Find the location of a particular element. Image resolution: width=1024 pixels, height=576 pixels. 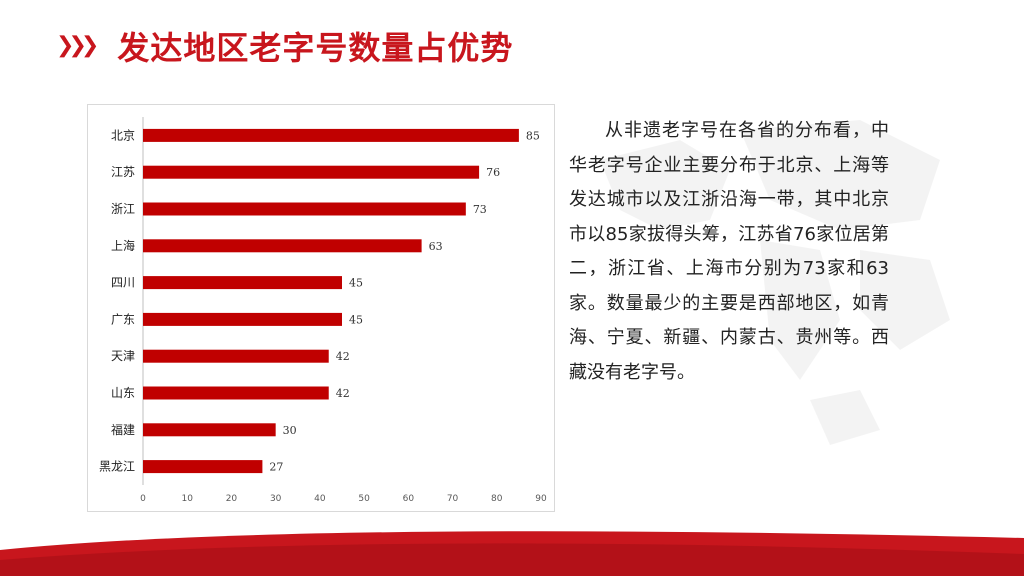

data-label: 27 is located at coordinates (276, 467).